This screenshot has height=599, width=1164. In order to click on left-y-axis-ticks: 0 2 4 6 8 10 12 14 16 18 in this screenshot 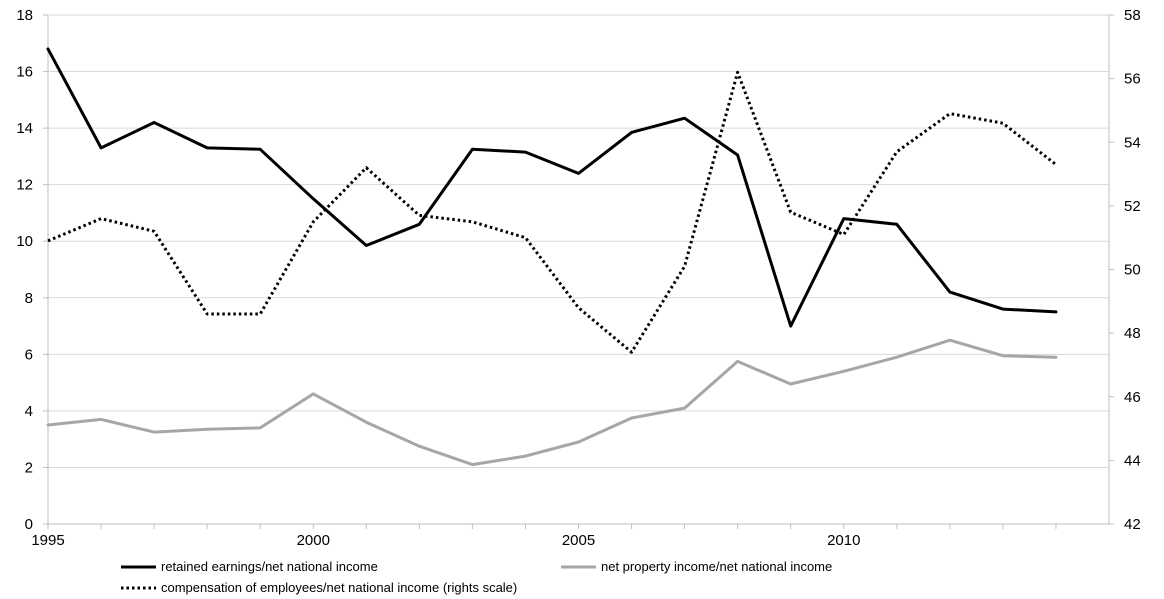, I will do `click(24, 270)`.